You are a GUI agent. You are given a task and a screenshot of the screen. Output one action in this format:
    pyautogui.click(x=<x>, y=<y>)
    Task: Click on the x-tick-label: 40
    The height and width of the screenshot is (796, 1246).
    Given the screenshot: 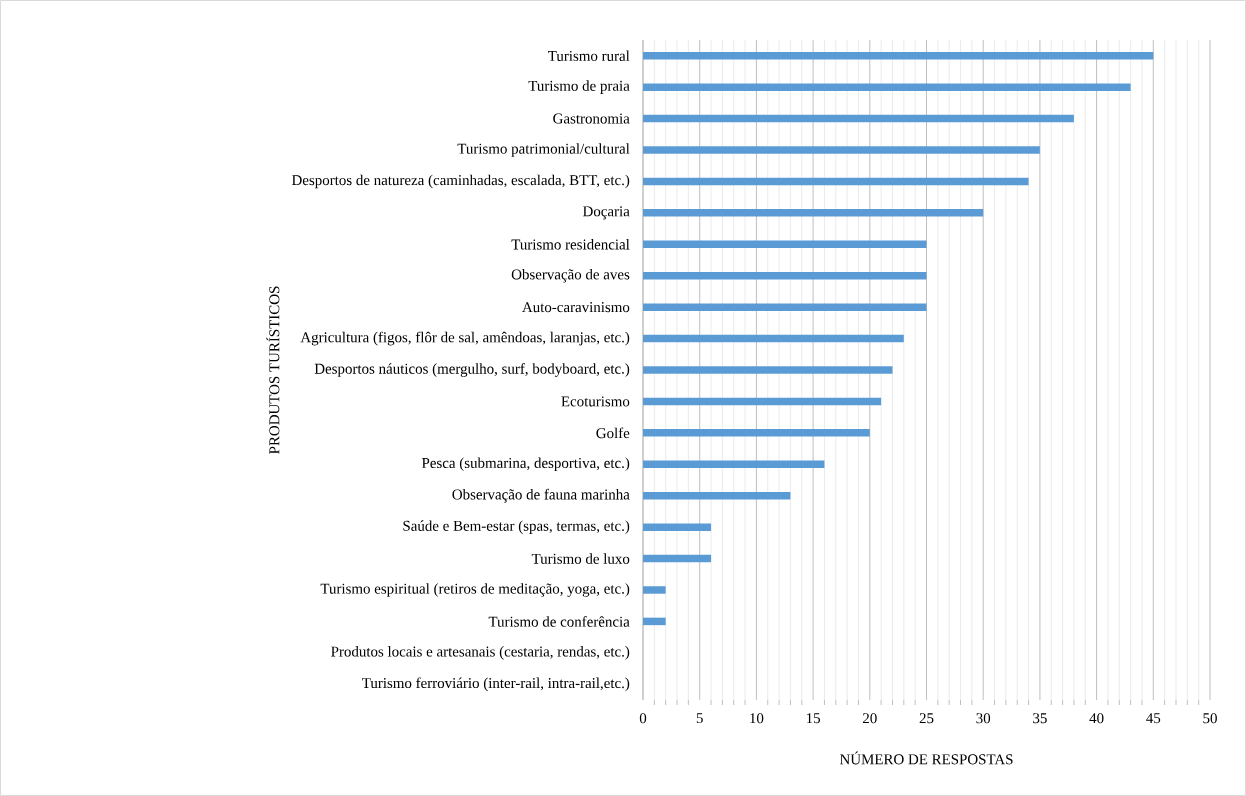 What is the action you would take?
    pyautogui.click(x=1096, y=718)
    